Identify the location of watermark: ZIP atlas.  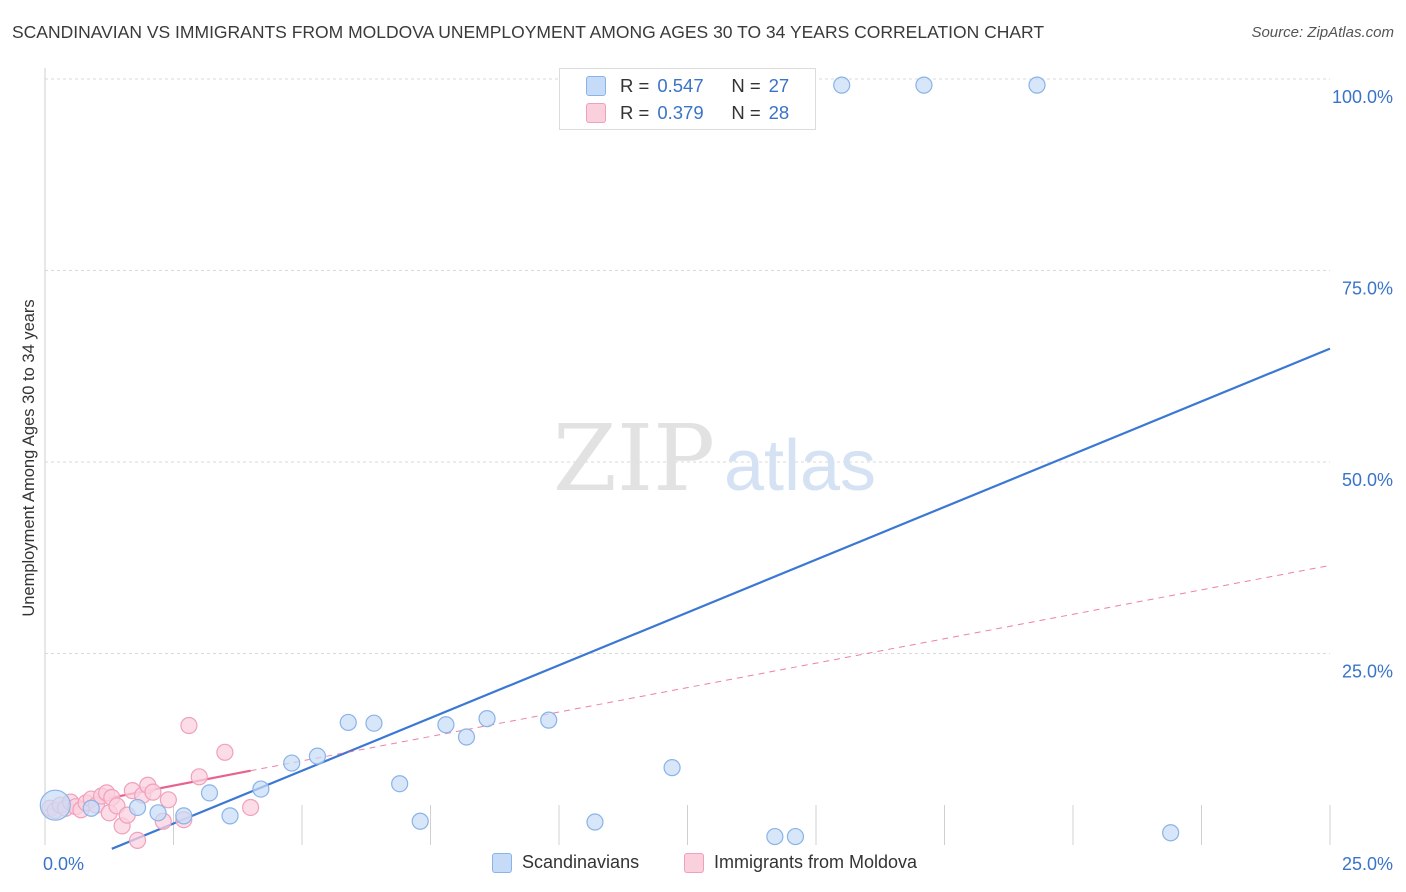
(714, 458).